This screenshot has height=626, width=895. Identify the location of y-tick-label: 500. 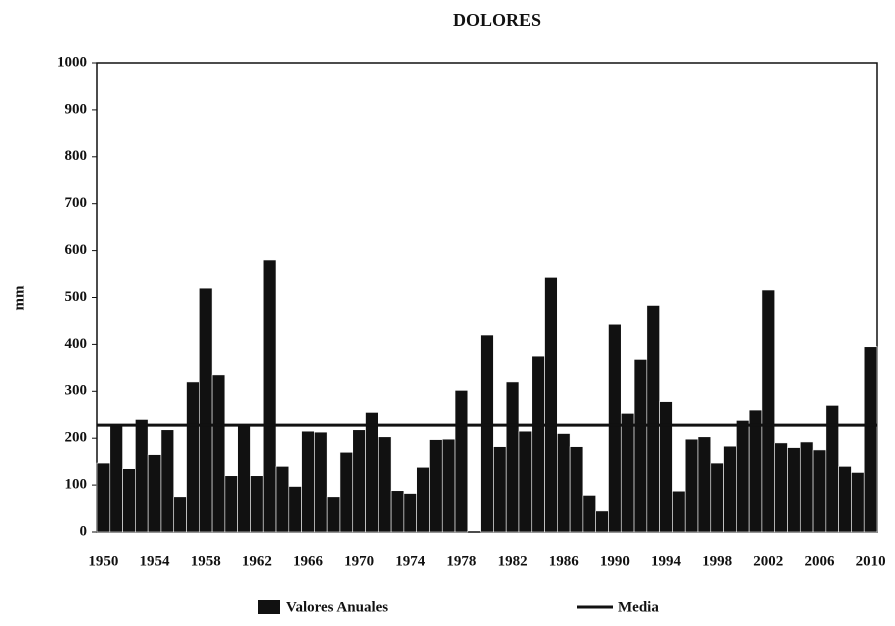
(76, 297).